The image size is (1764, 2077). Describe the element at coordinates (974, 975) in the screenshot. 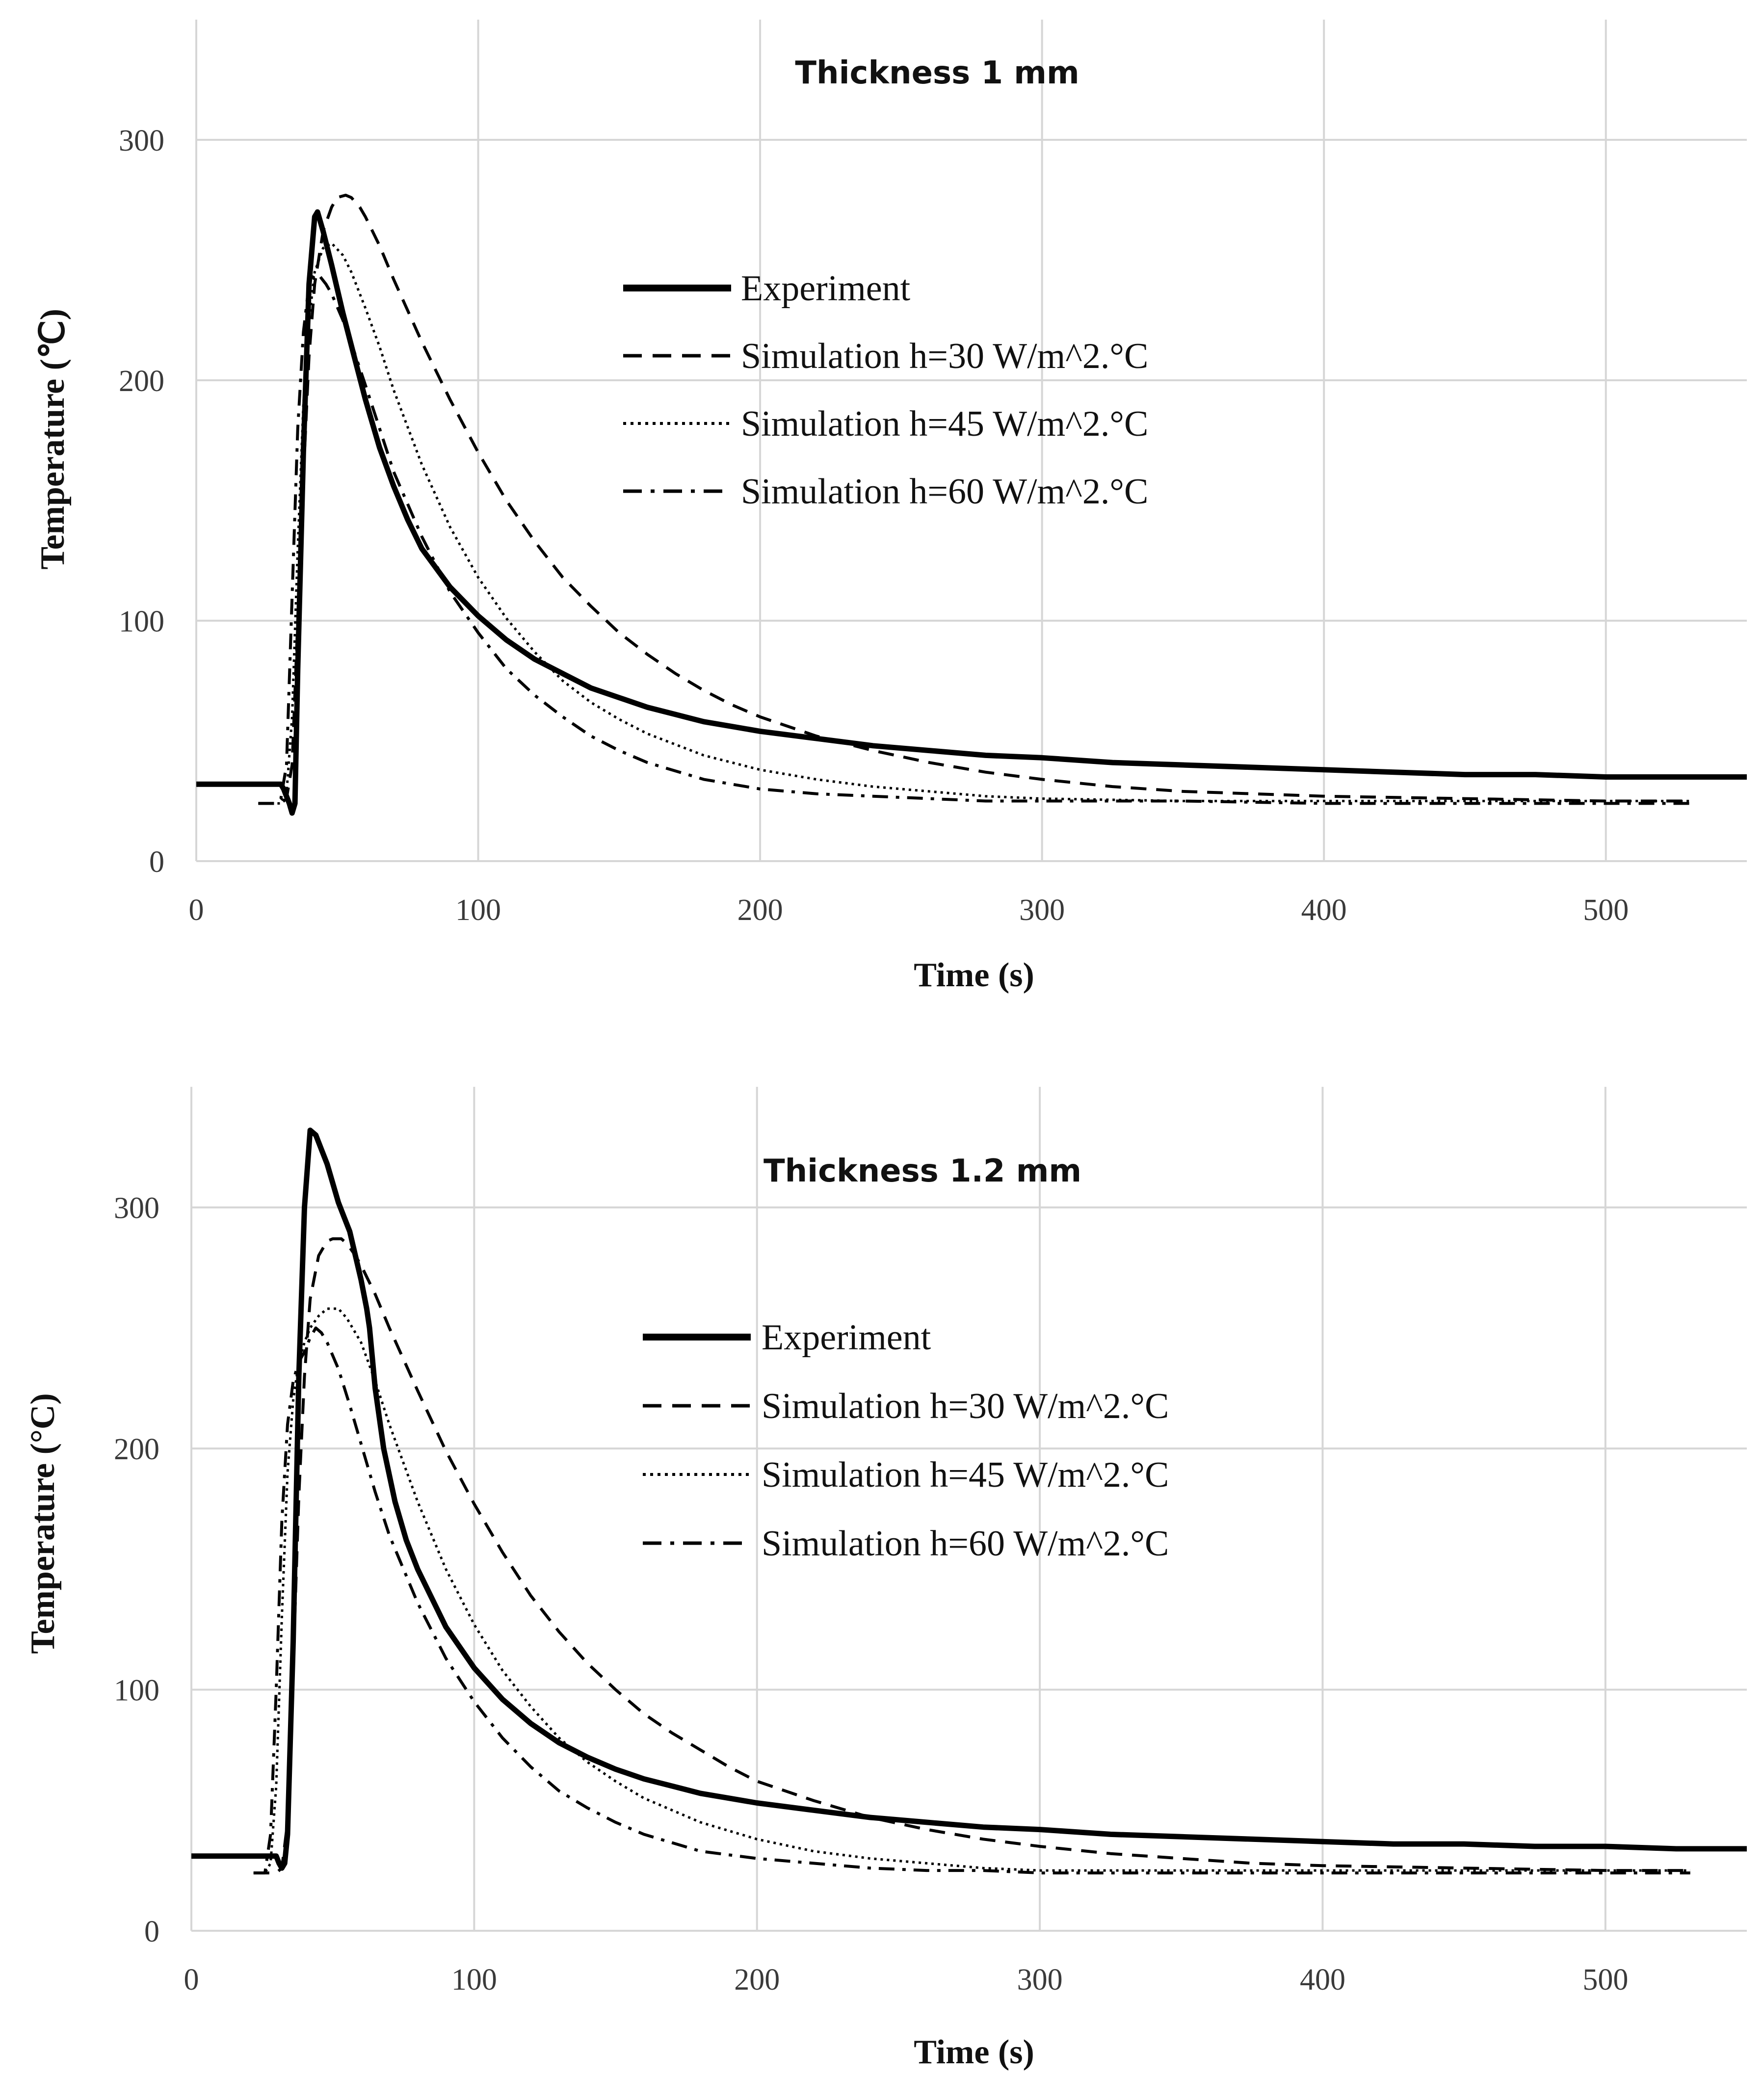

I see `chart-1-x-axis-title: Time (s)` at that location.